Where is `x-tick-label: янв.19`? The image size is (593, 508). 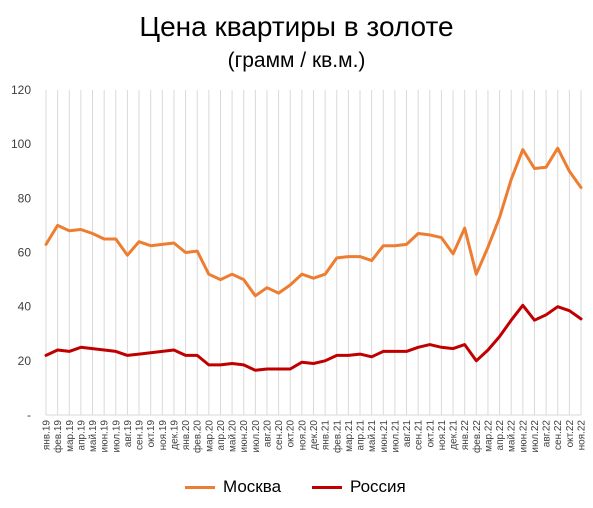
x-tick-label: янв.19 is located at coordinates (47, 435).